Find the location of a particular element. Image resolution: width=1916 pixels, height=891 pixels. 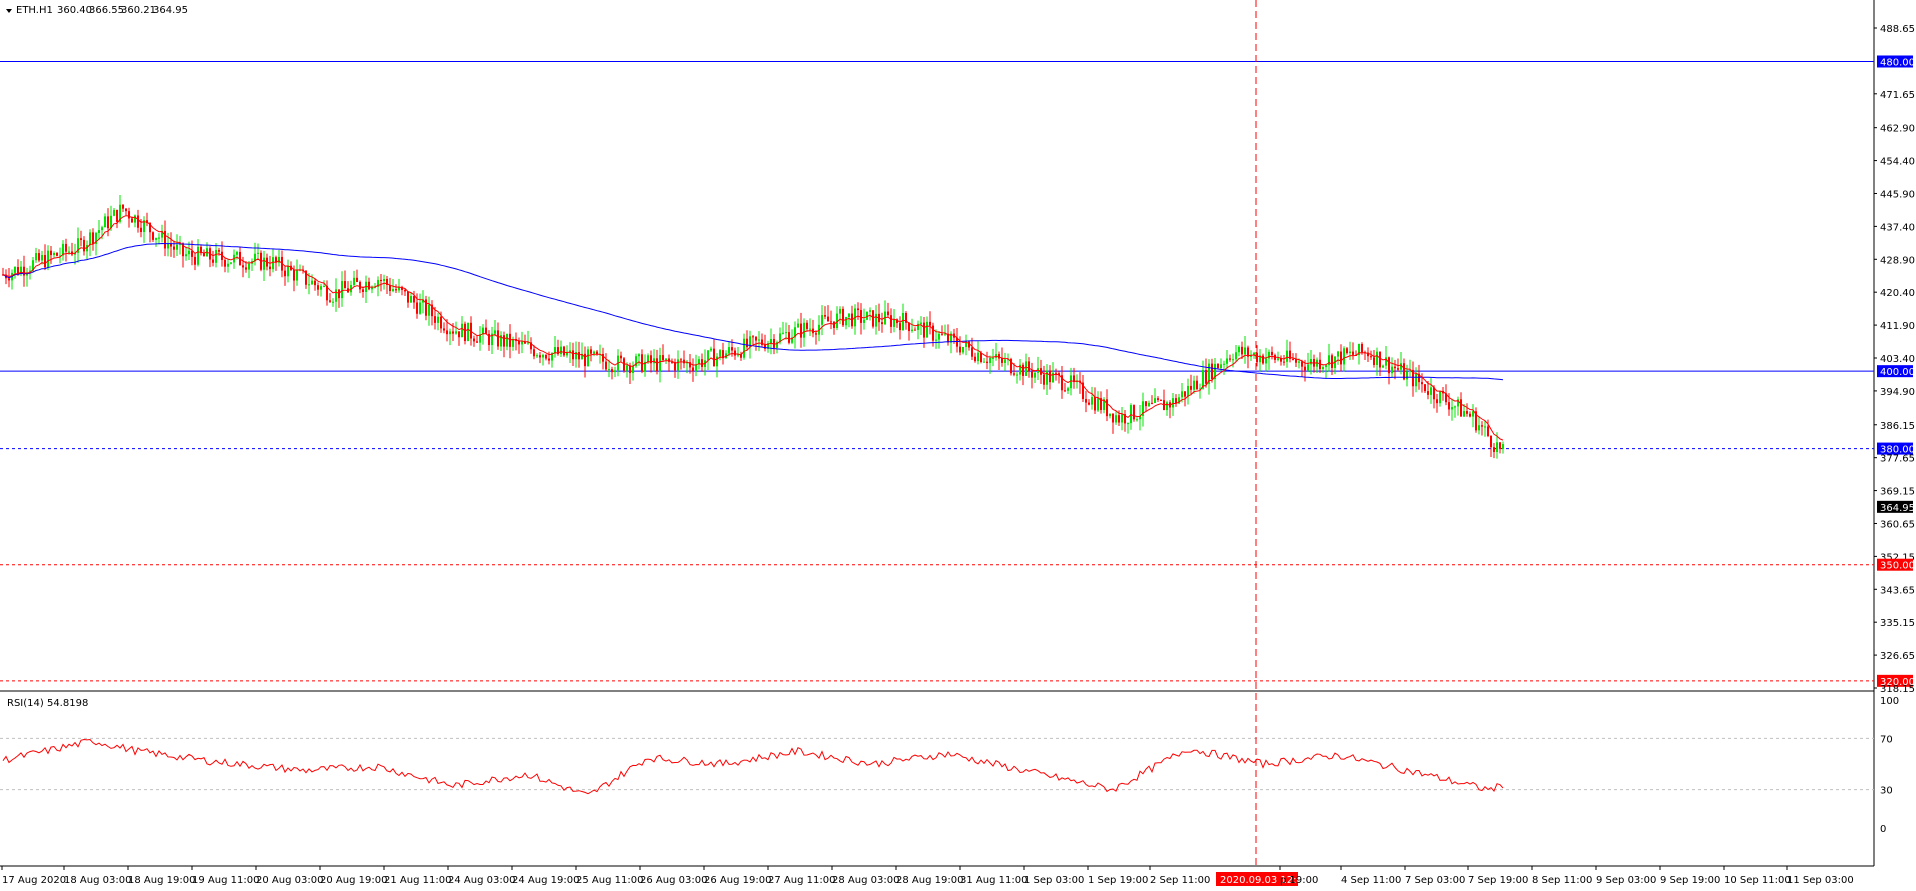

level-badge-label: 480.00 is located at coordinates (1897, 62).